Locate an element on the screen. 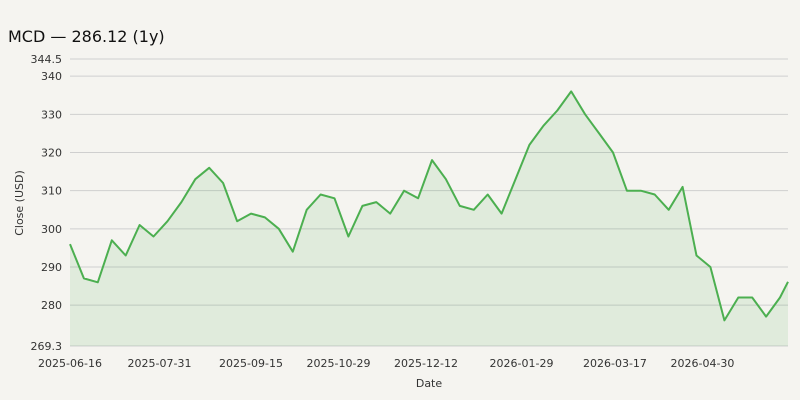  chart-title: MCD — 286.12 (1y) is located at coordinates (86, 36).